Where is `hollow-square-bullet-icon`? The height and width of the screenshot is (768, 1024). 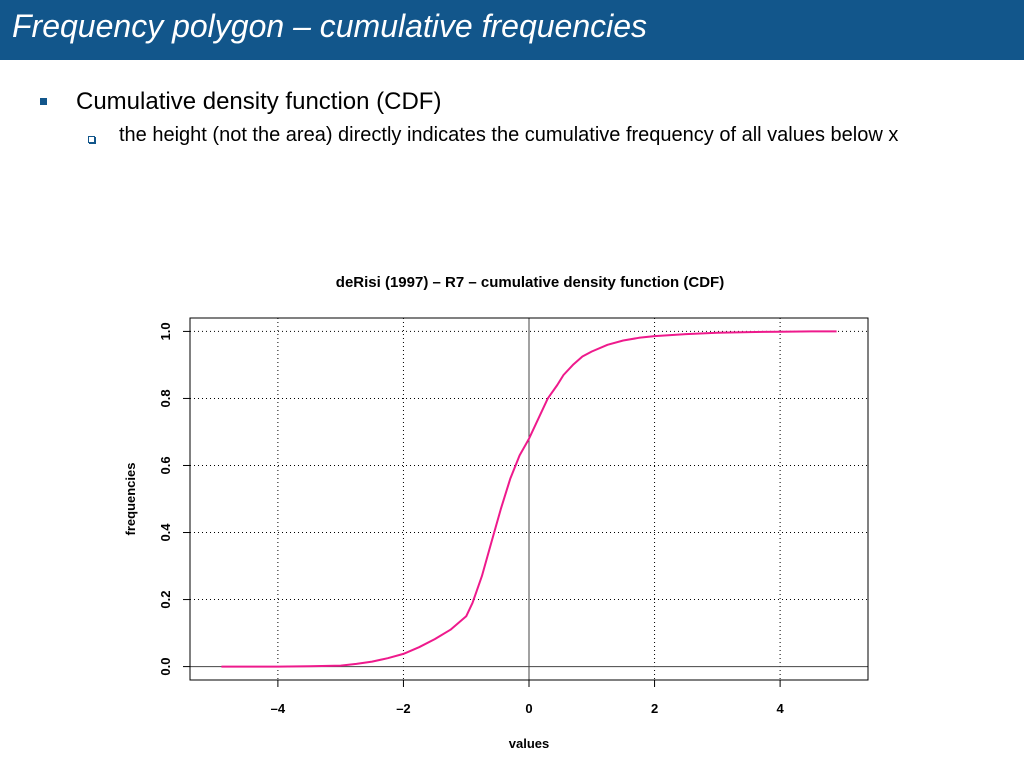
hollow-square-bullet-icon is located at coordinates (91, 139).